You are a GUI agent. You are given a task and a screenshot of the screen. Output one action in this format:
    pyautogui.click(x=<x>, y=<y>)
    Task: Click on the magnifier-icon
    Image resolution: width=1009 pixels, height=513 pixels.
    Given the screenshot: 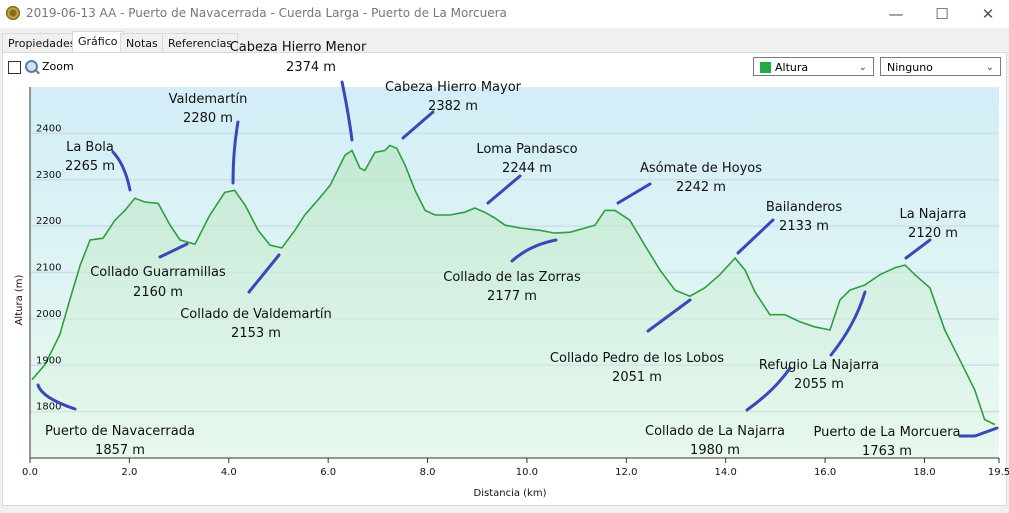 What is the action you would take?
    pyautogui.click(x=31, y=66)
    